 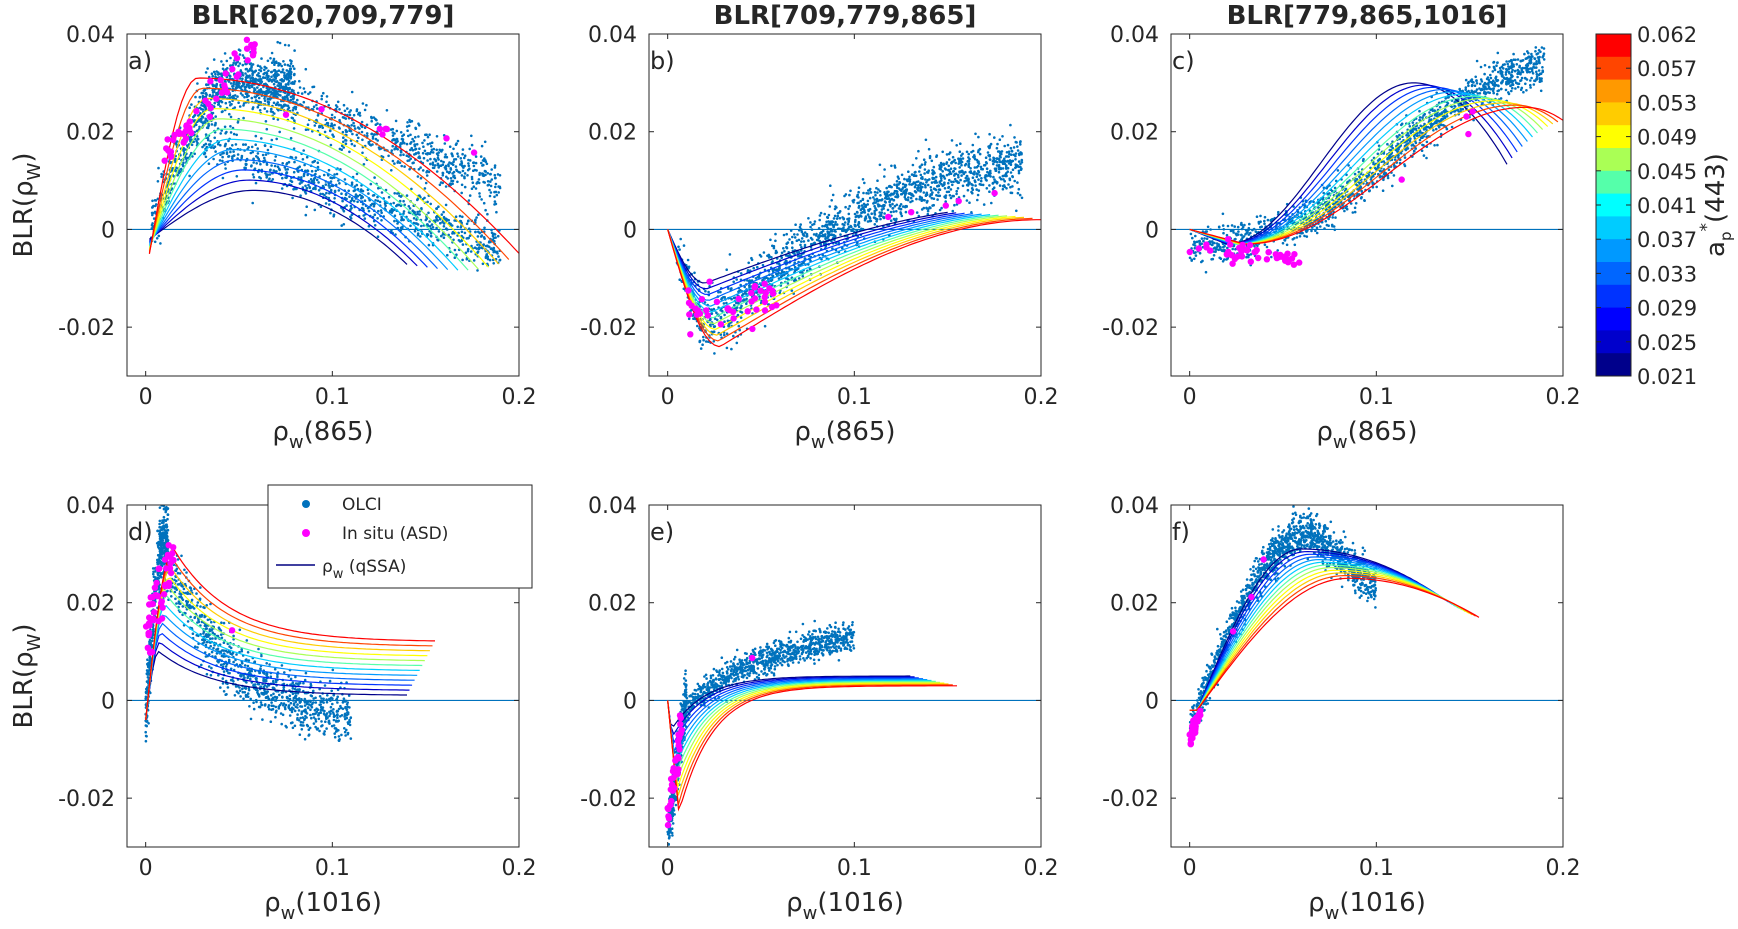 I want to click on x-axis-label: ρw(865), so click(x=844, y=435).